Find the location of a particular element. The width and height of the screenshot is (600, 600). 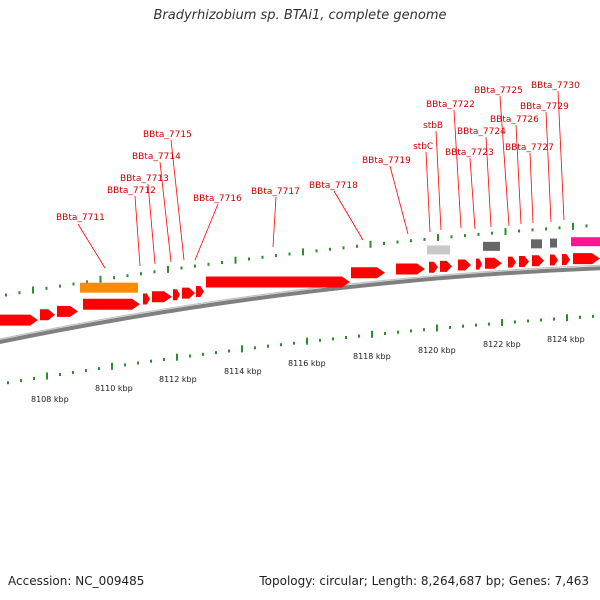

gene-label: stbC is located at coordinates (423, 147).